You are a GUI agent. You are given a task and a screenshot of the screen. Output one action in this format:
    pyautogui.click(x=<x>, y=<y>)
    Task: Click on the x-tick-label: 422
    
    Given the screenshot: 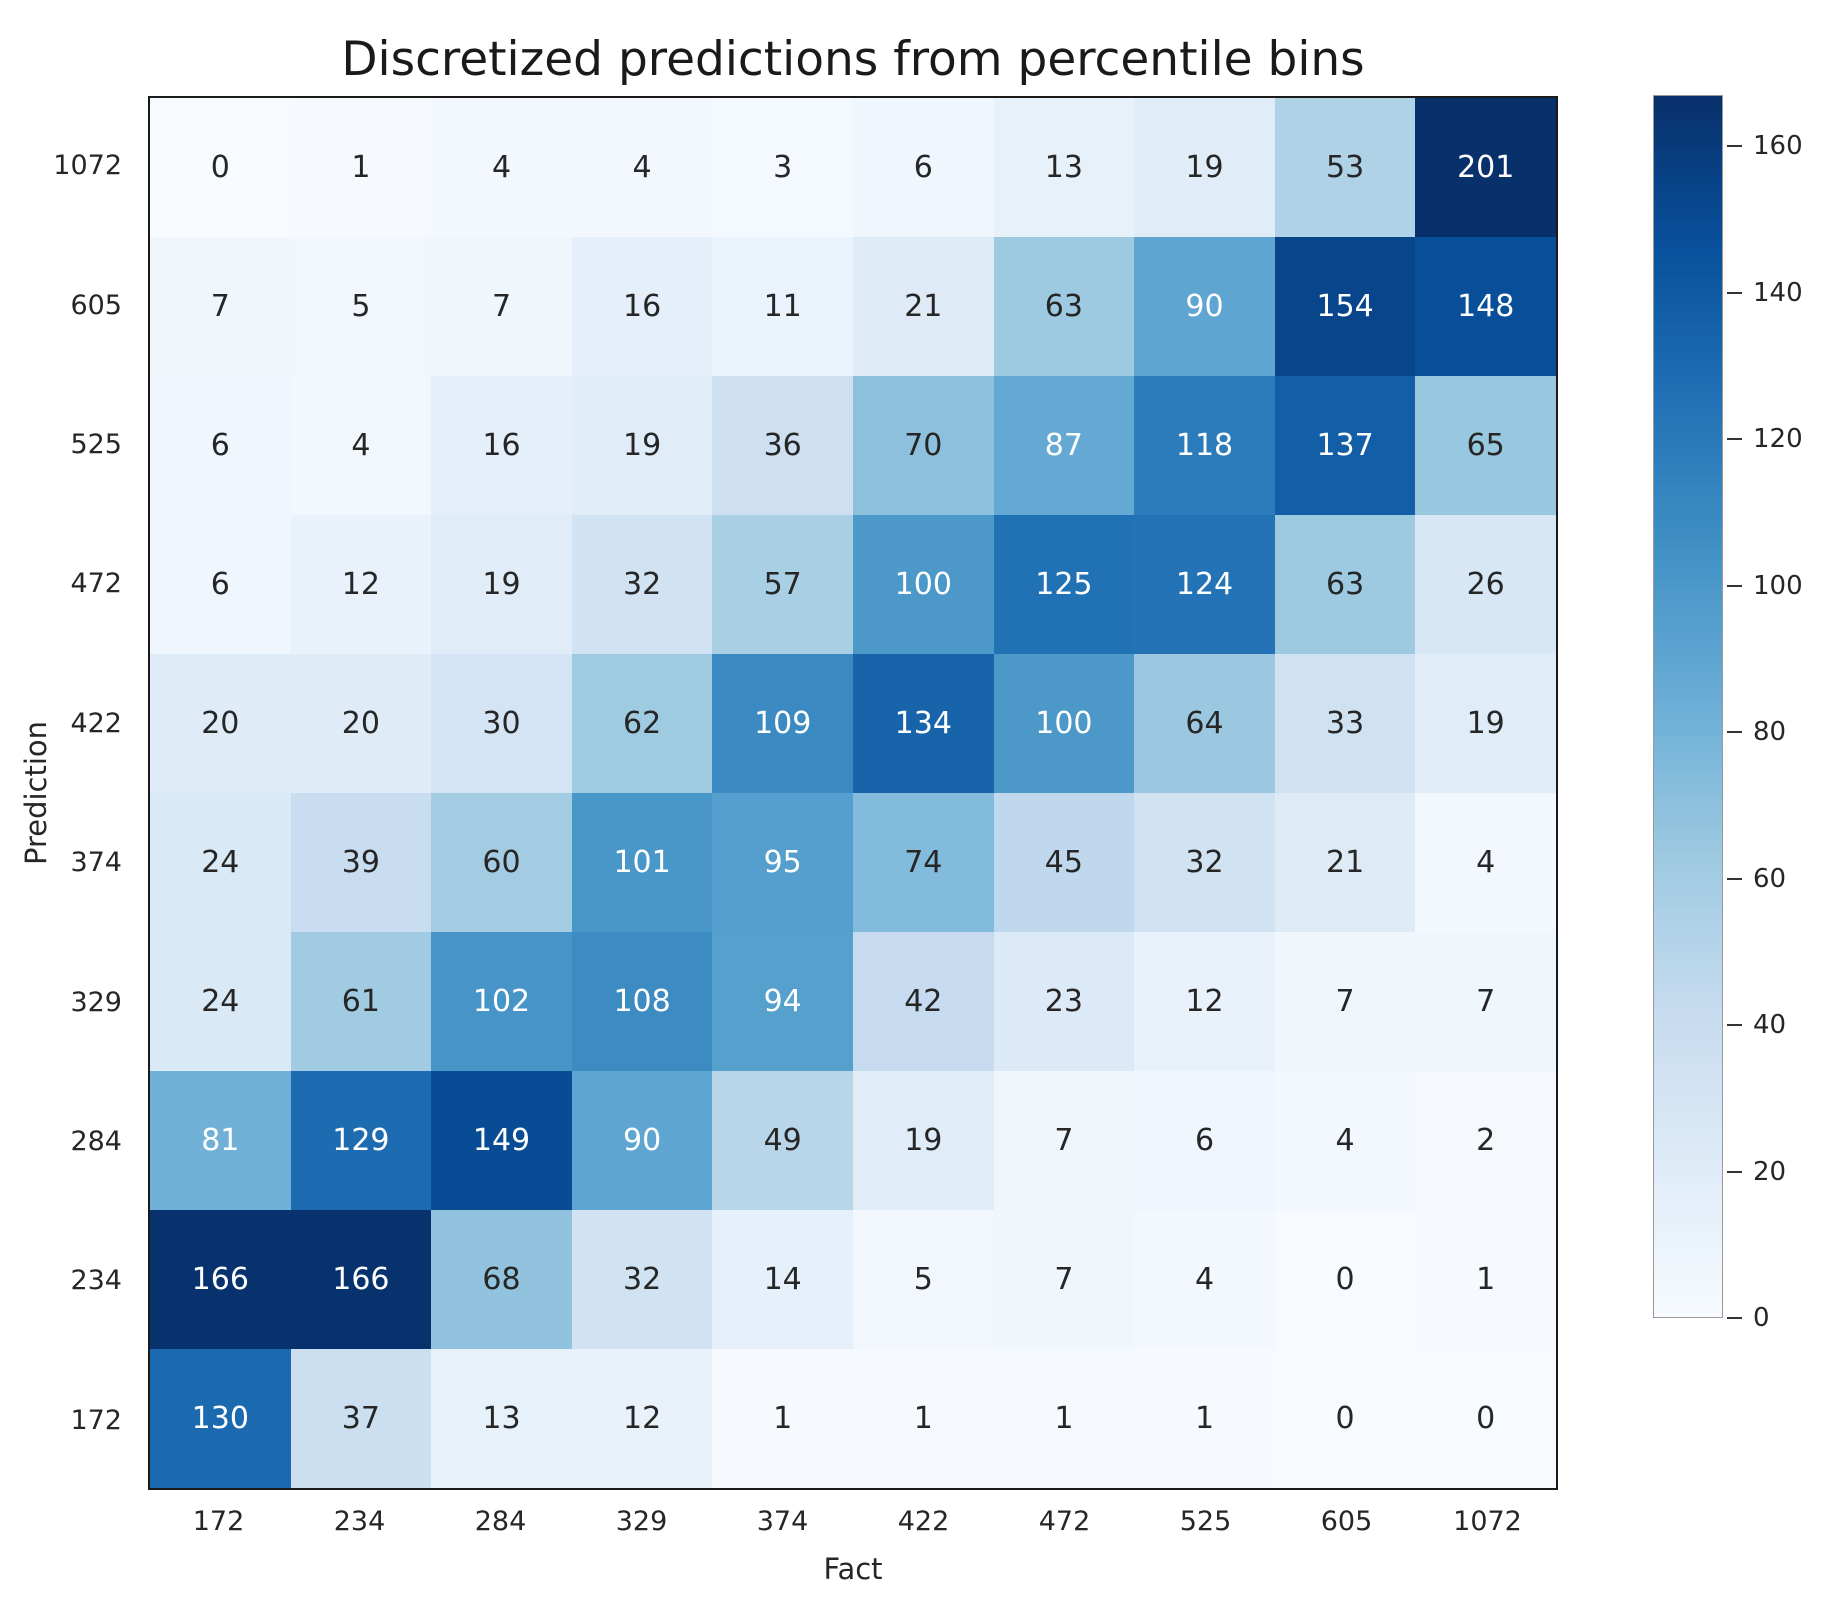 What is the action you would take?
    pyautogui.click(x=923, y=1521)
    